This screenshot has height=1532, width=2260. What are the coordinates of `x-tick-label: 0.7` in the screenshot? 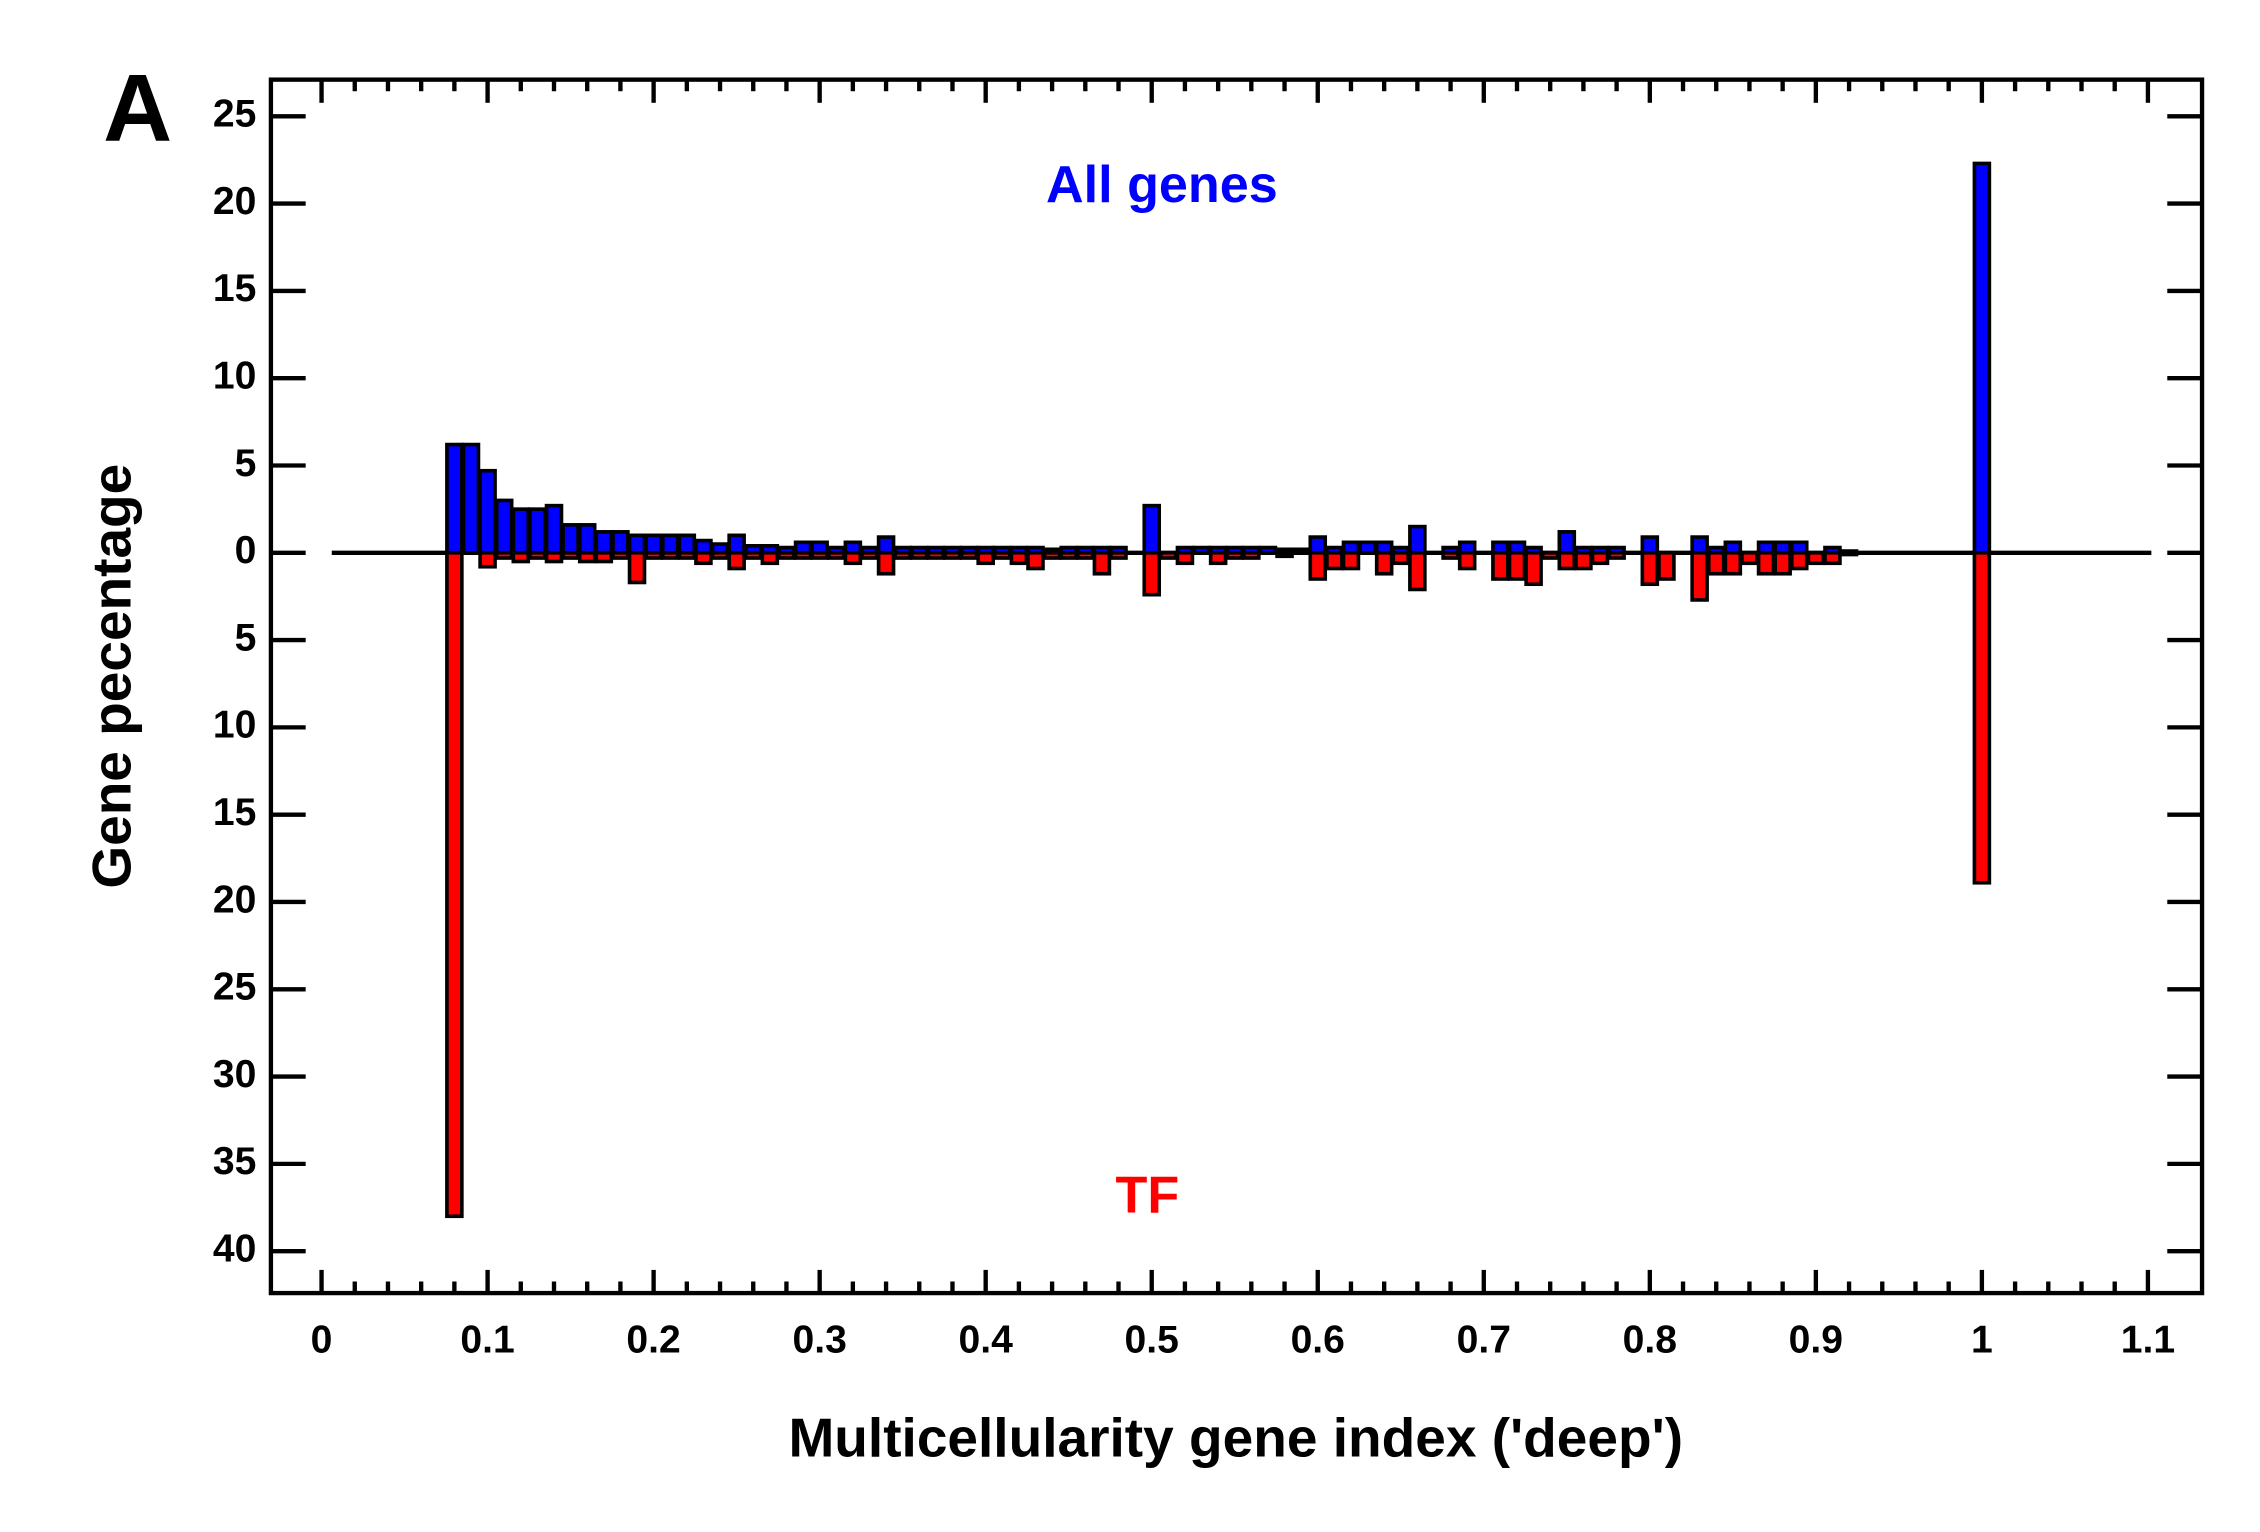 It's located at (1484, 1340).